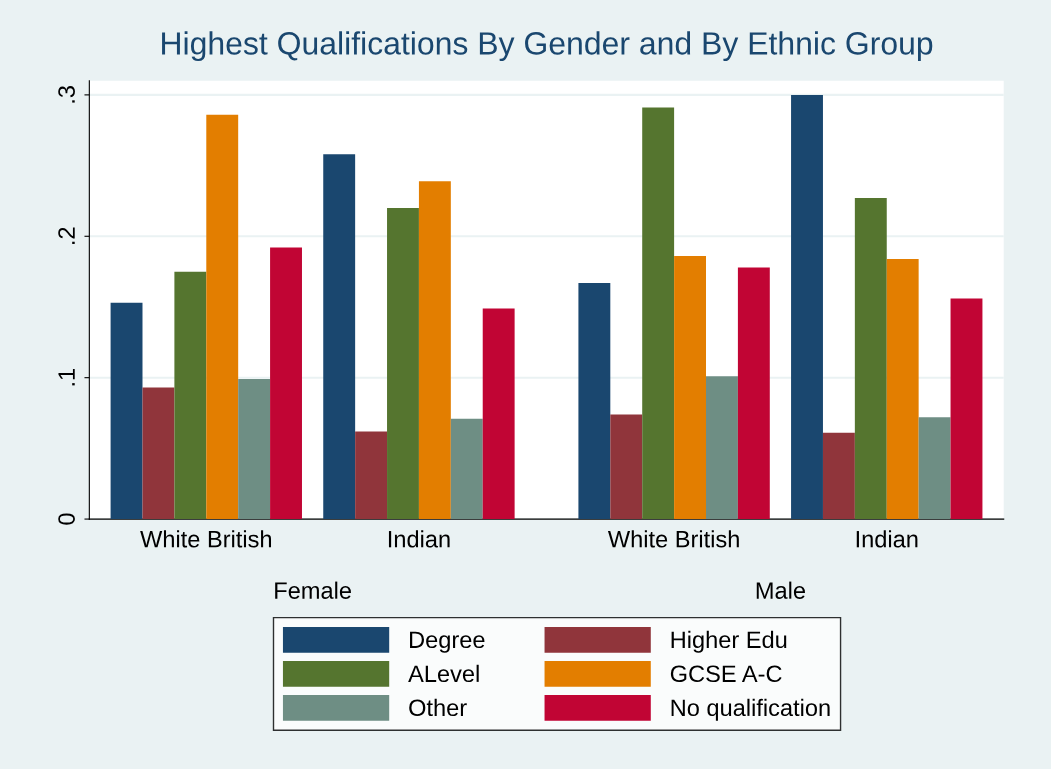 The image size is (1051, 769). What do you see at coordinates (313, 590) in the screenshot?
I see `text: Female` at bounding box center [313, 590].